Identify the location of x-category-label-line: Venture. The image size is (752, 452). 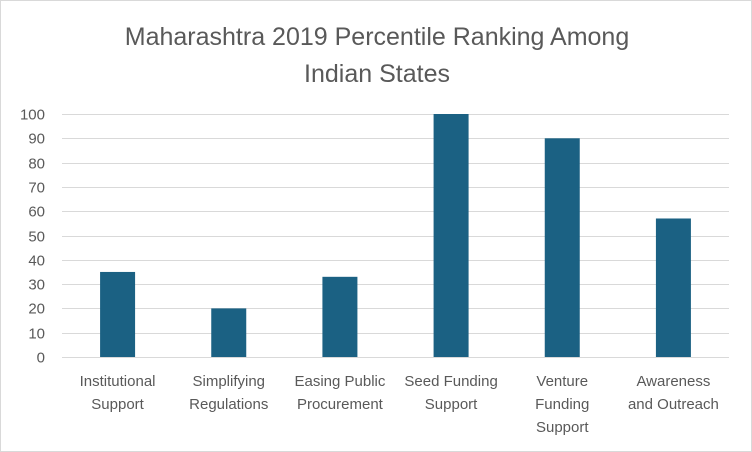
(562, 381).